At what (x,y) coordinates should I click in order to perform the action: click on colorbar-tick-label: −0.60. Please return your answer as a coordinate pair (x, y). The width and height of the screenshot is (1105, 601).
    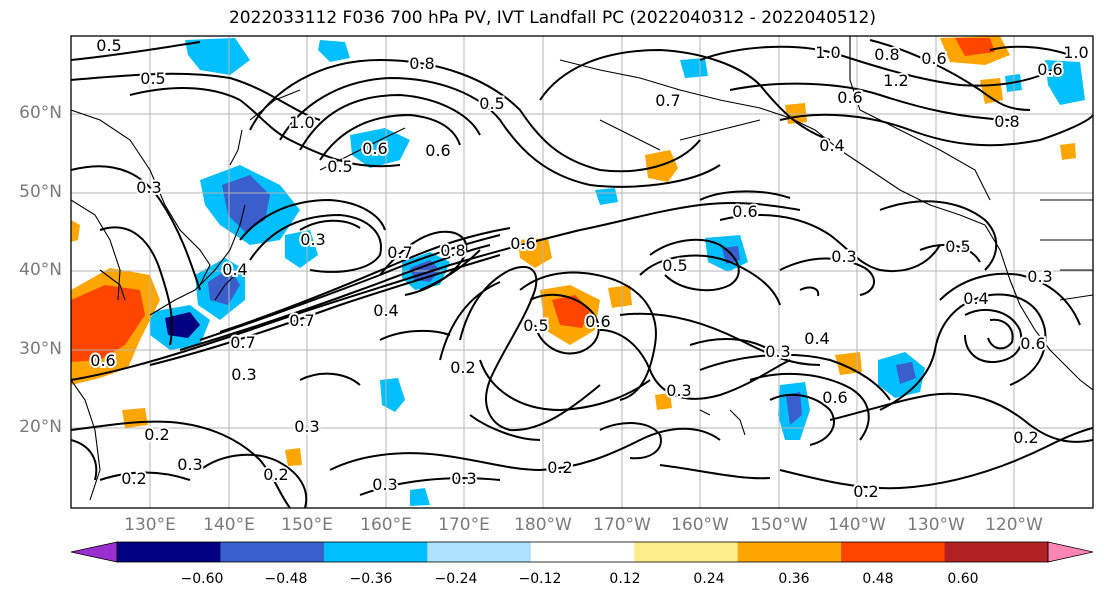
    Looking at the image, I should click on (202, 579).